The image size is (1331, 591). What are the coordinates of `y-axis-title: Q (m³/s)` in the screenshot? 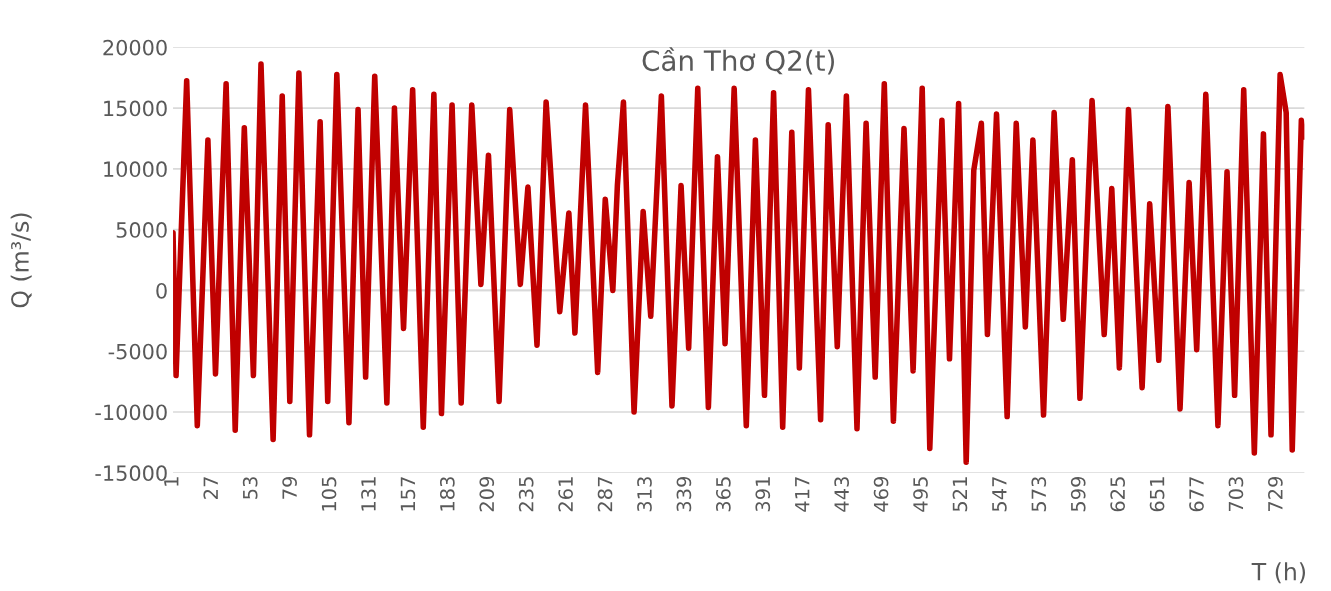 It's located at (21, 260).